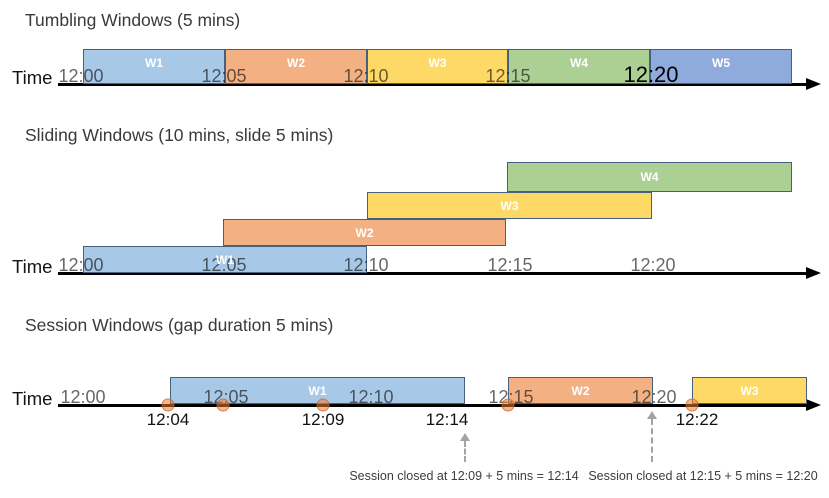 The image size is (829, 498). Describe the element at coordinates (133, 20) in the screenshot. I see `section-title: Tumbling Windows (5 mins)` at that location.